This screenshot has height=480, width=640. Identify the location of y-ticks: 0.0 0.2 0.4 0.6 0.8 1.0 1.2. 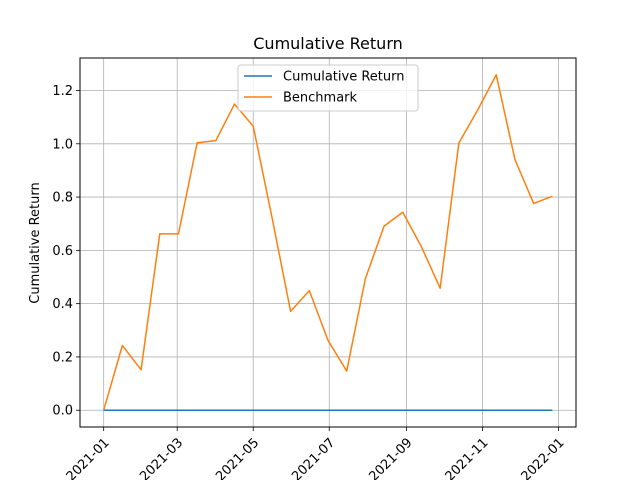
(66, 251).